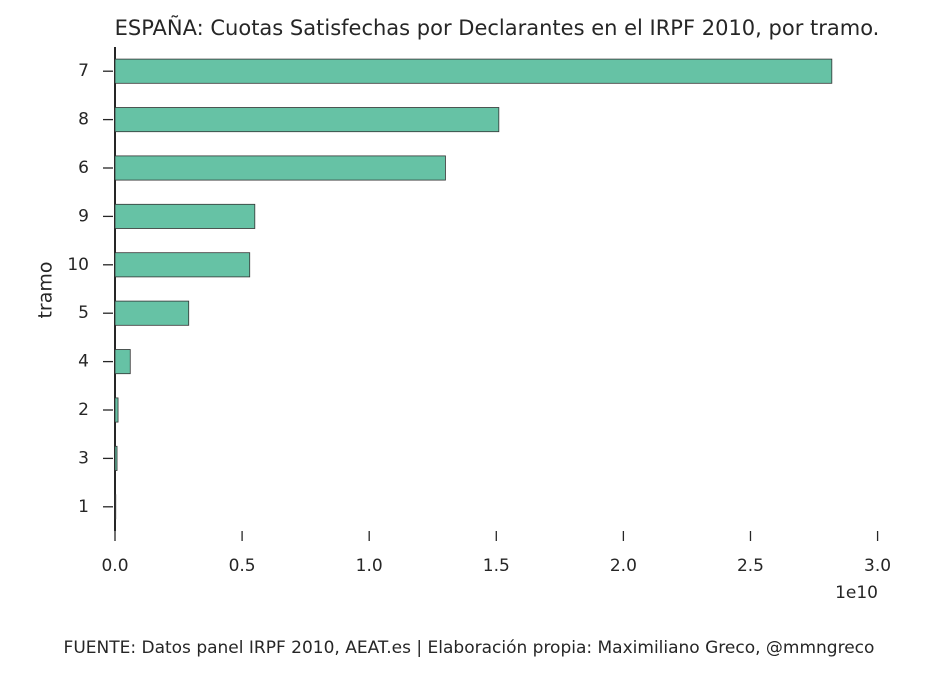 Image resolution: width=938 pixels, height=673 pixels. I want to click on y-axis-label: tramo, so click(46, 289).